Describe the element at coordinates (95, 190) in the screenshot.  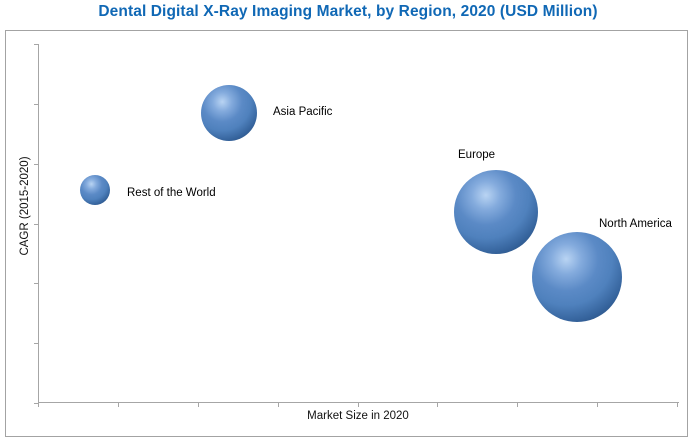
I see `bubble-rest-of-the-world` at that location.